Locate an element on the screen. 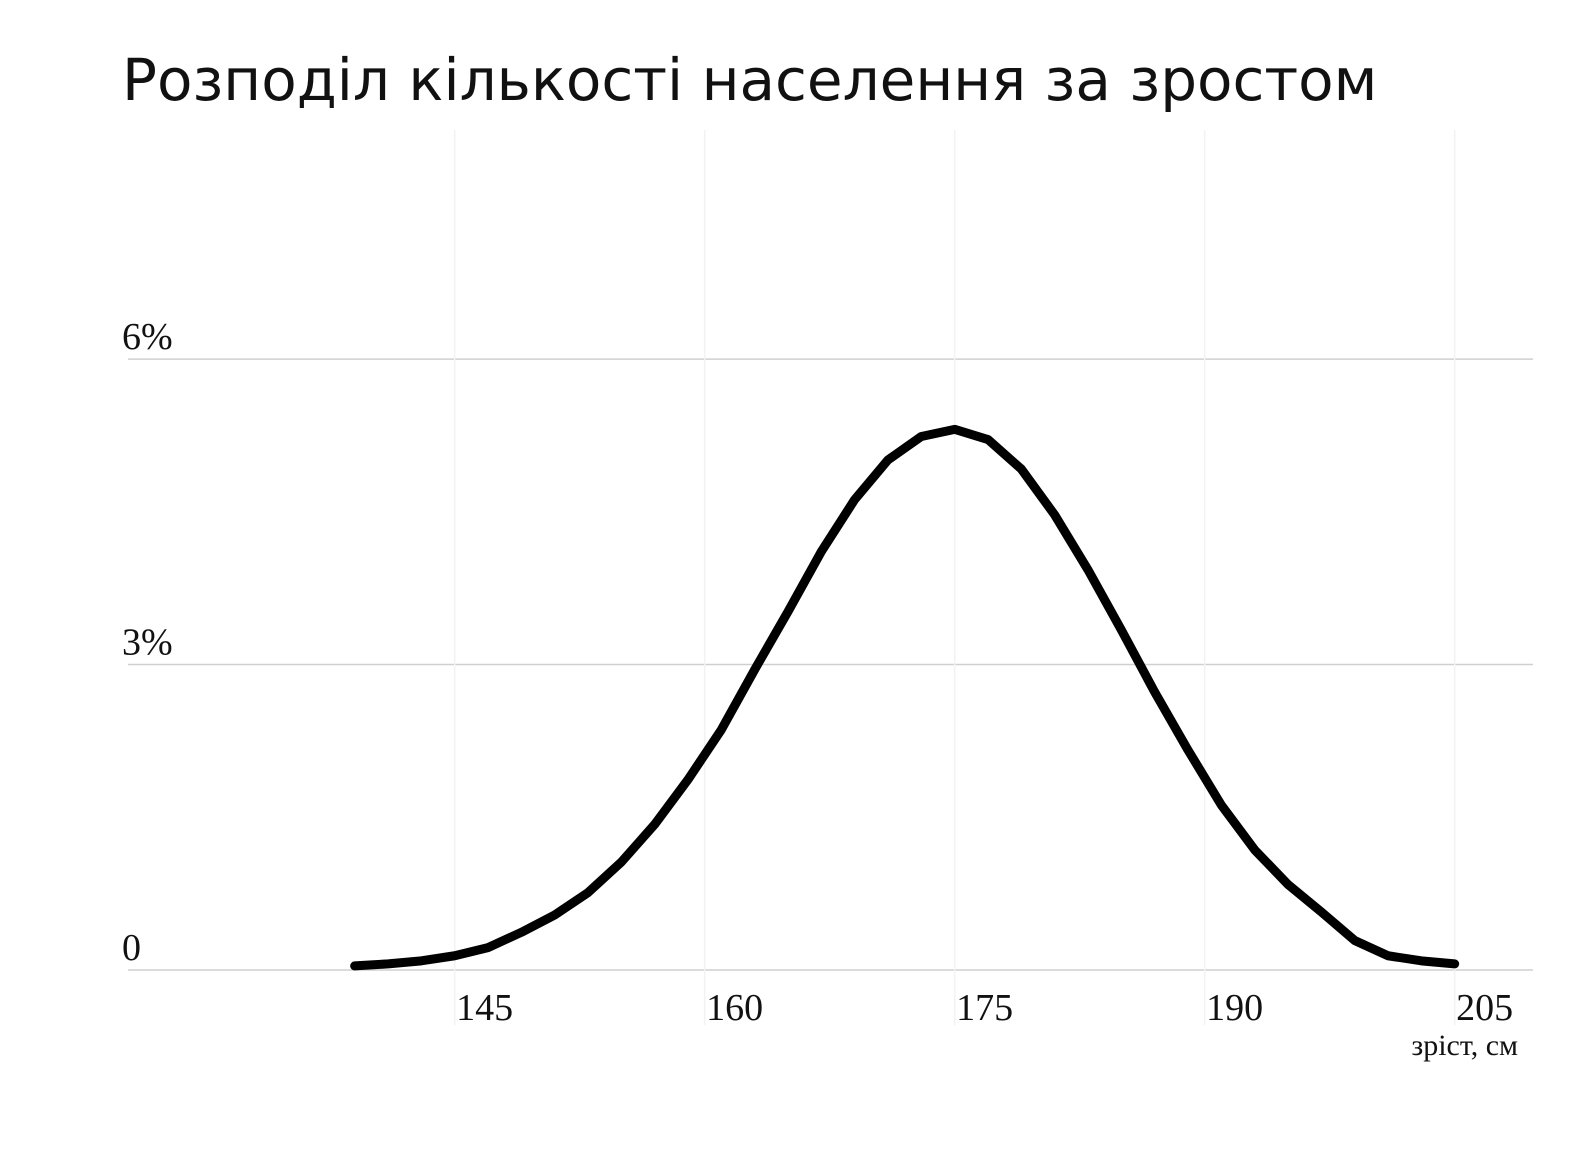 This screenshot has height=1174, width=1582. y-tick-label: 3% is located at coordinates (147, 643).